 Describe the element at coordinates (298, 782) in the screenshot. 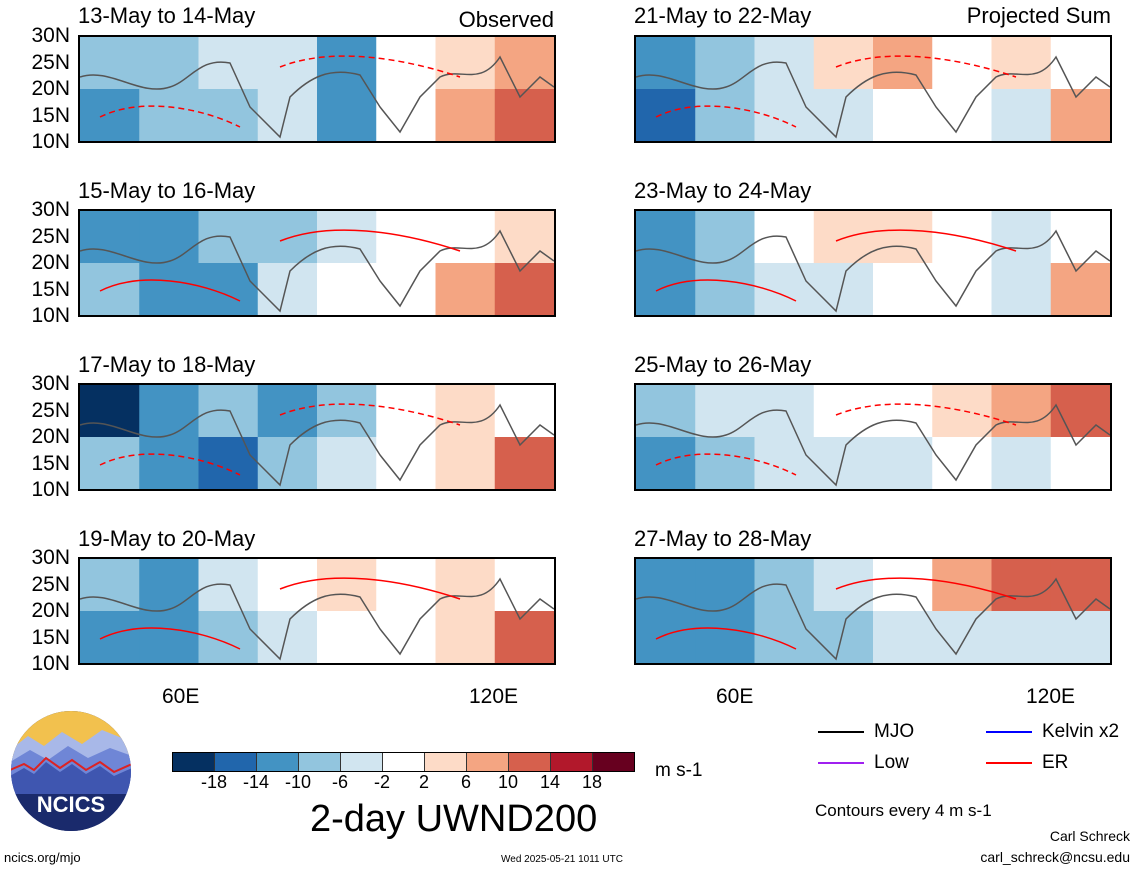

I see `colorbar-tick-label: -10` at that location.